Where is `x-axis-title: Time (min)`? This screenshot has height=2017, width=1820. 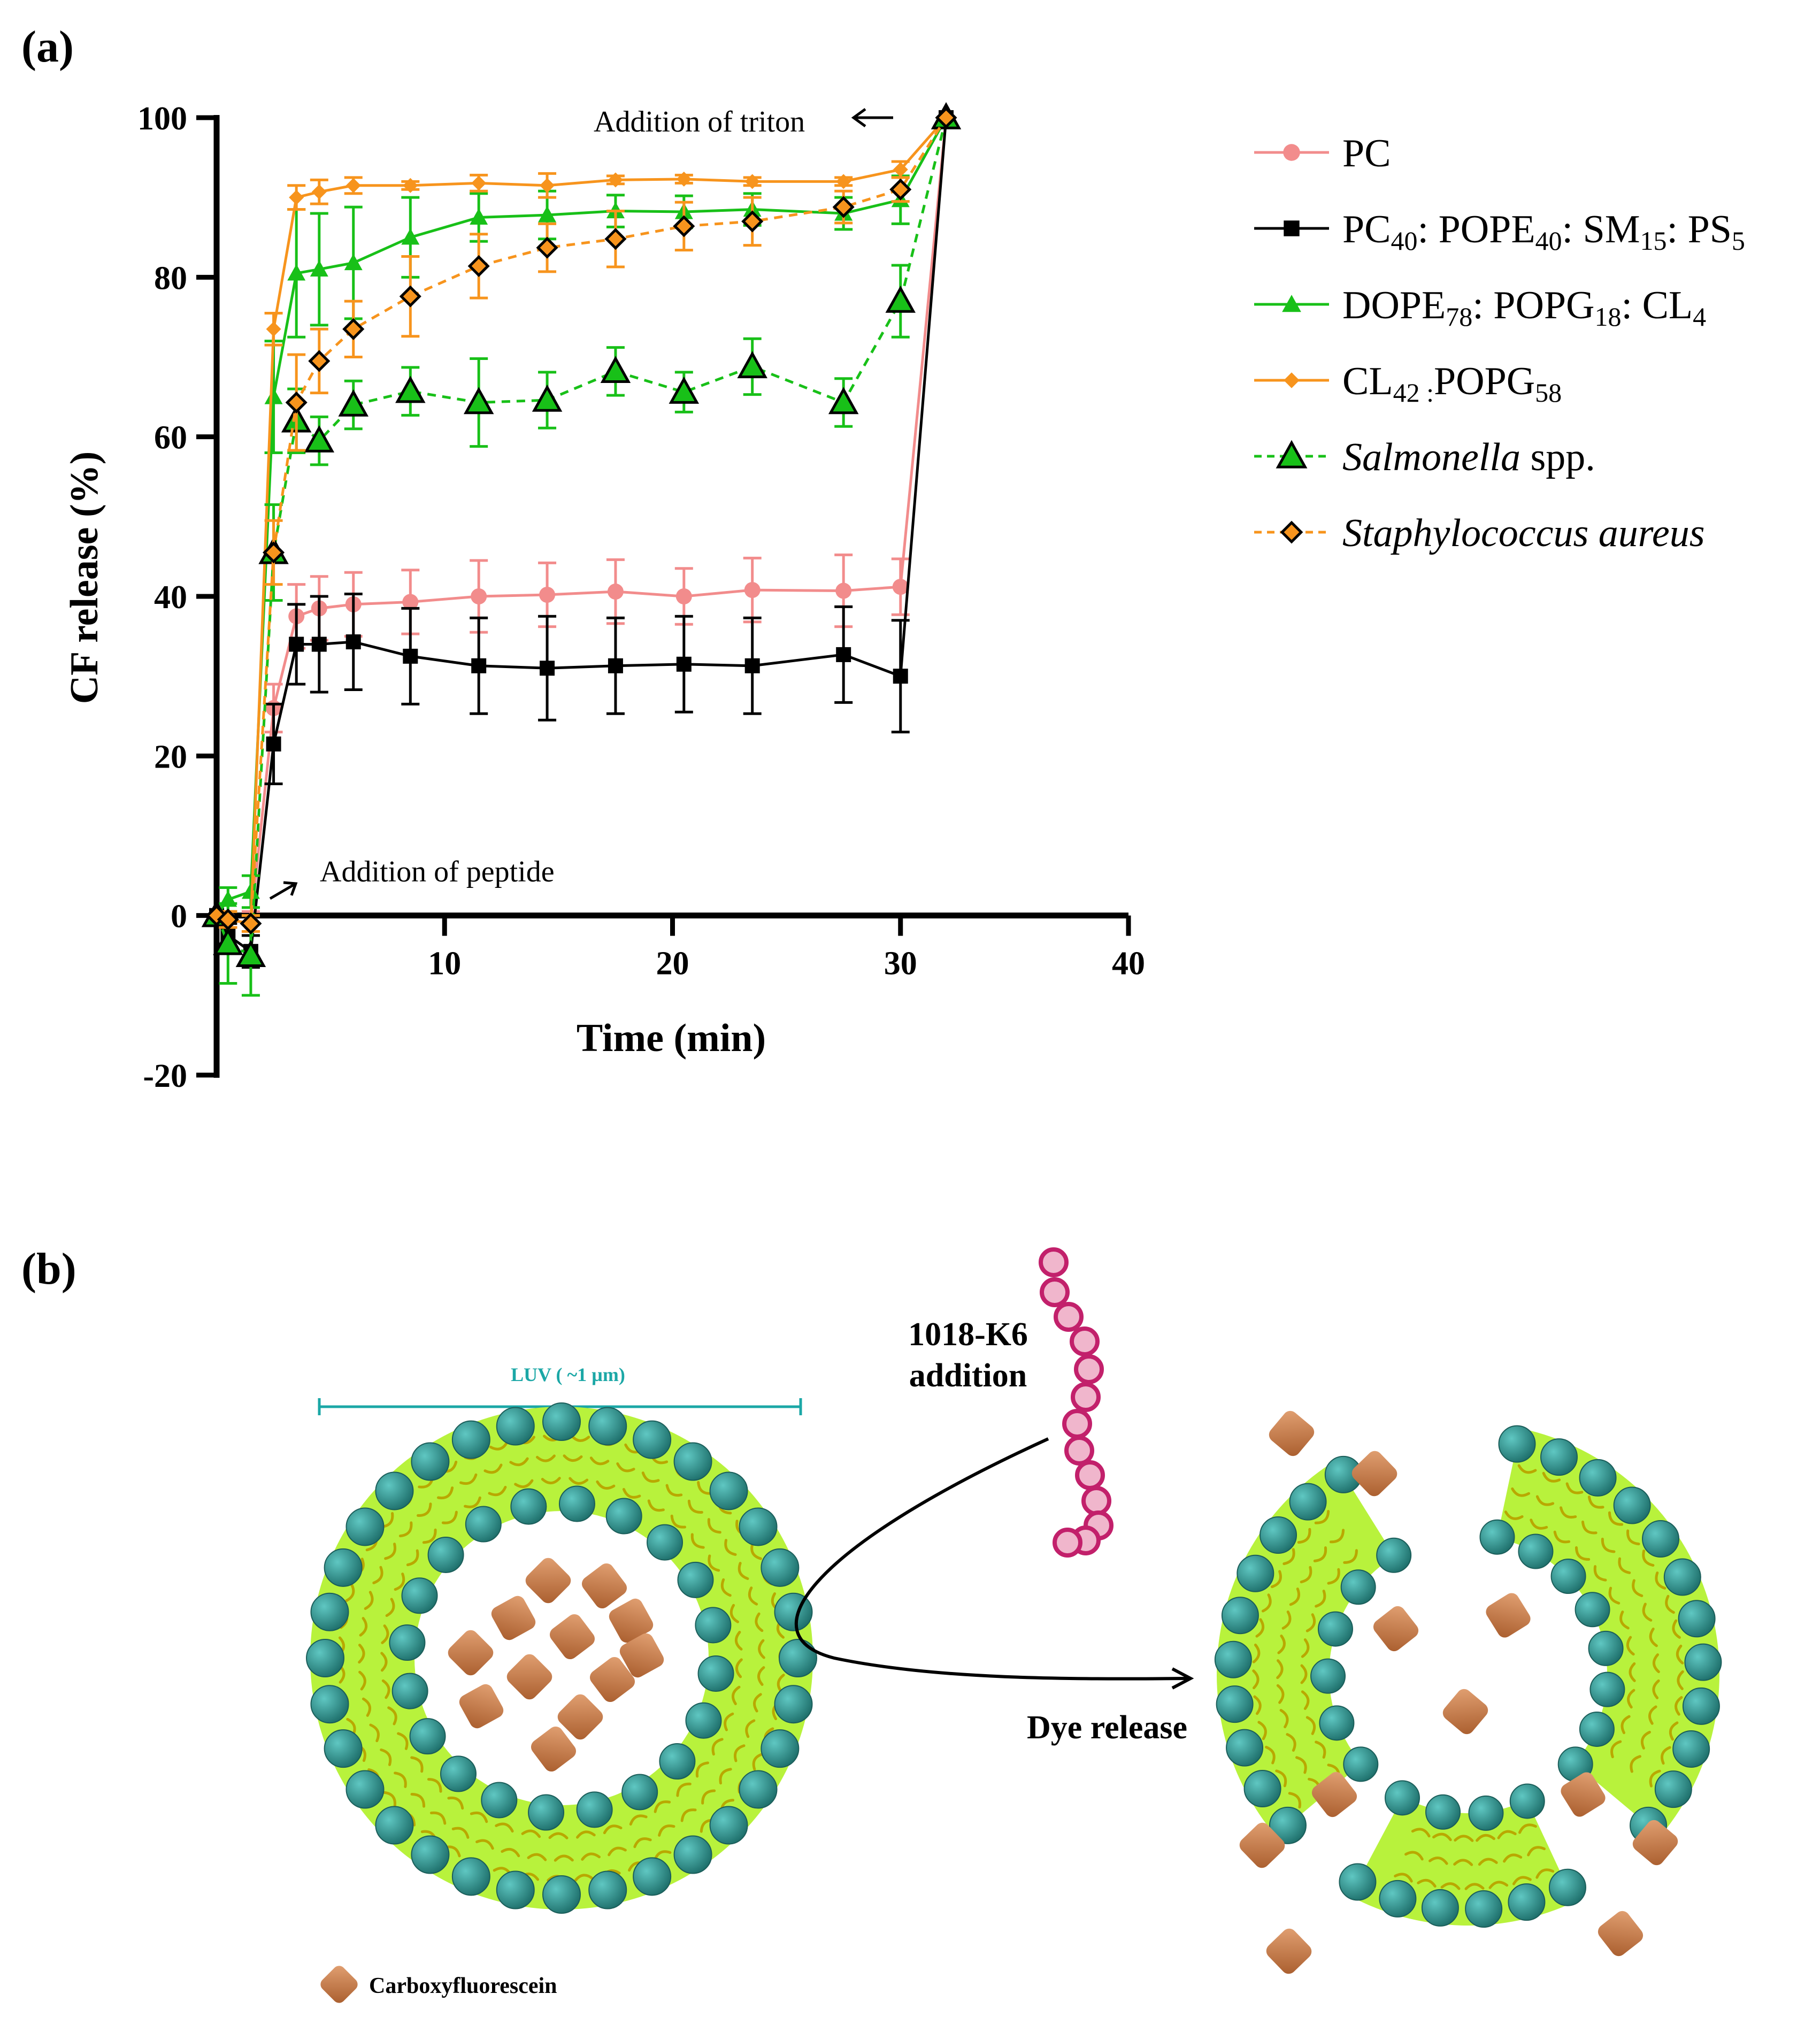 x-axis-title: Time (min) is located at coordinates (672, 1038).